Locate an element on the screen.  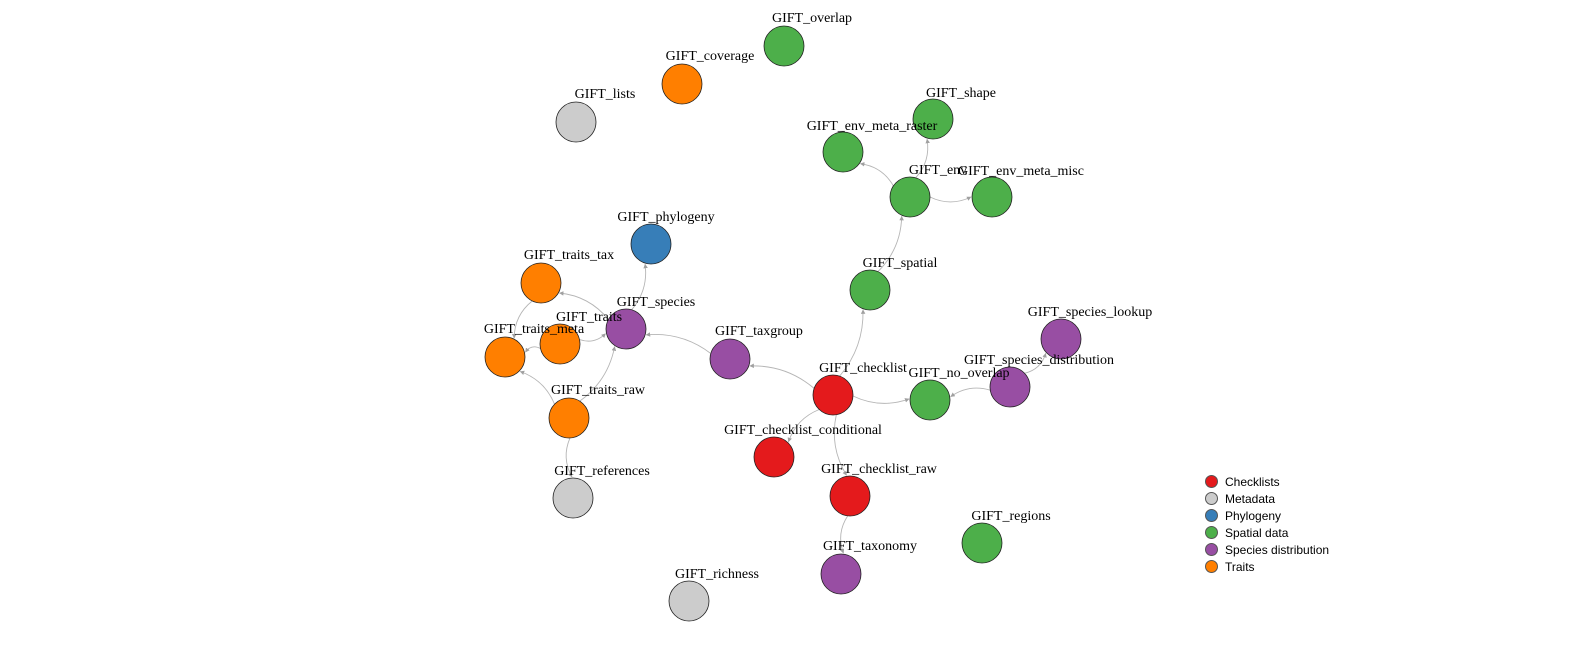
legend-label: Species distribution is located at coordinates (1277, 549).